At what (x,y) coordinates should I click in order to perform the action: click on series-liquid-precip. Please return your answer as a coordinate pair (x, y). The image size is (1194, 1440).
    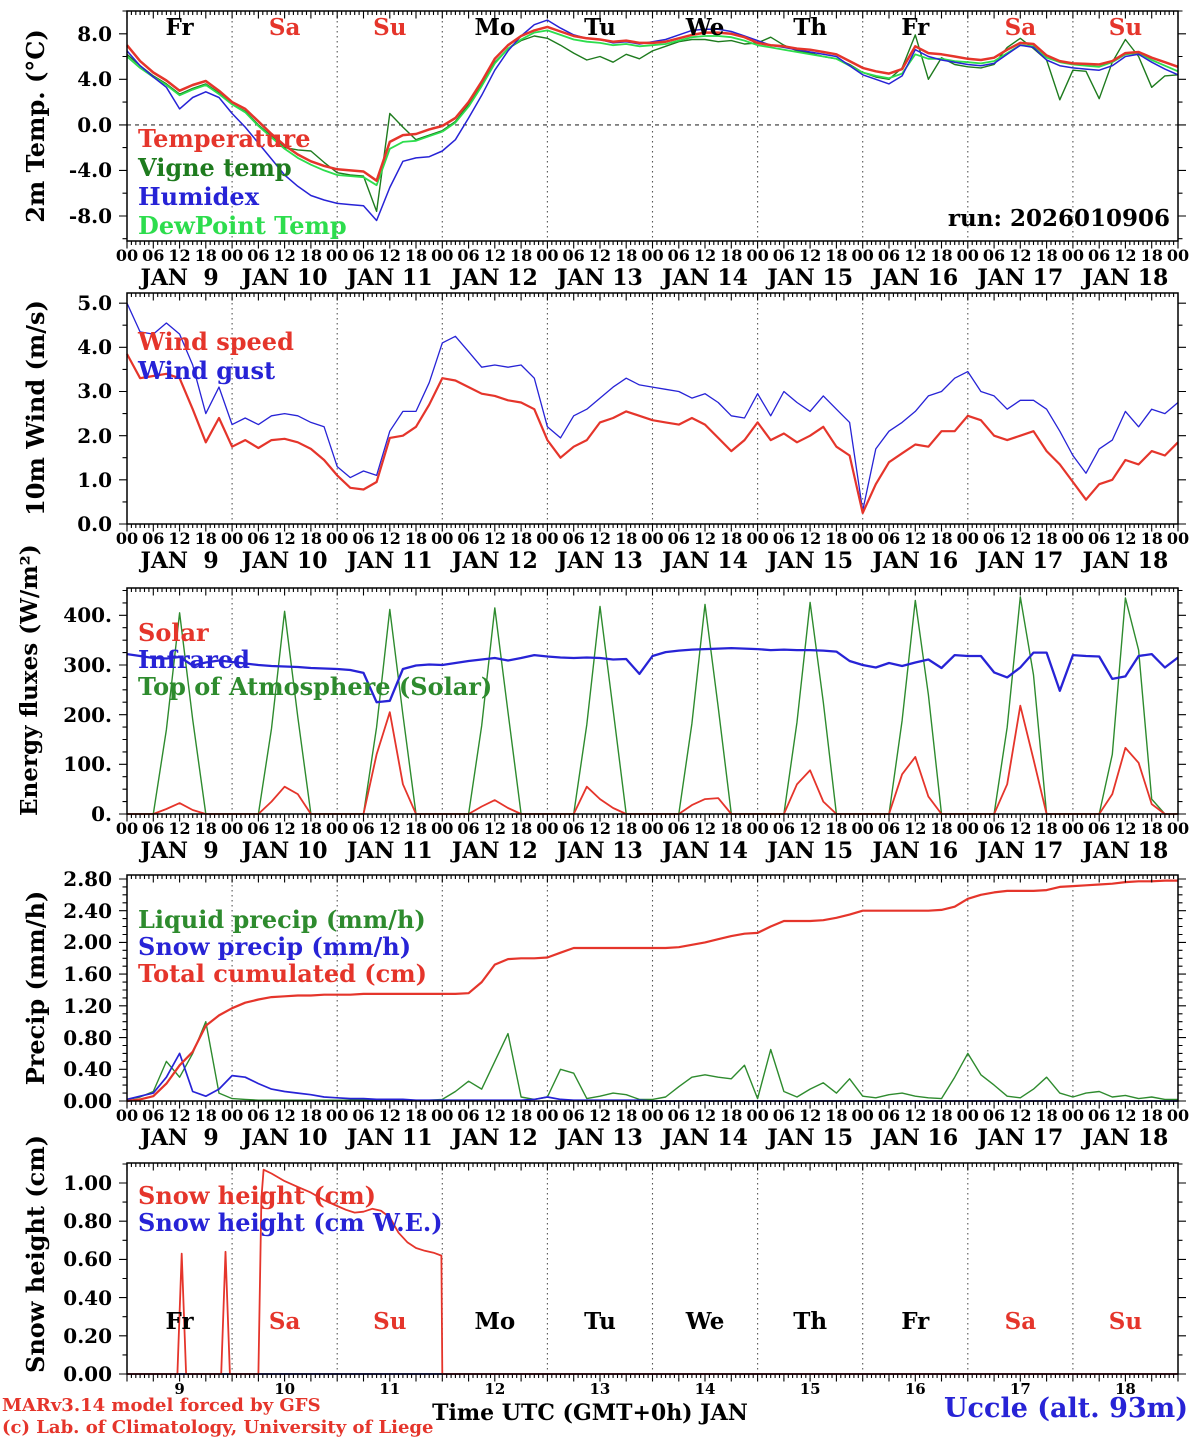
    Looking at the image, I should click on (652, 1061).